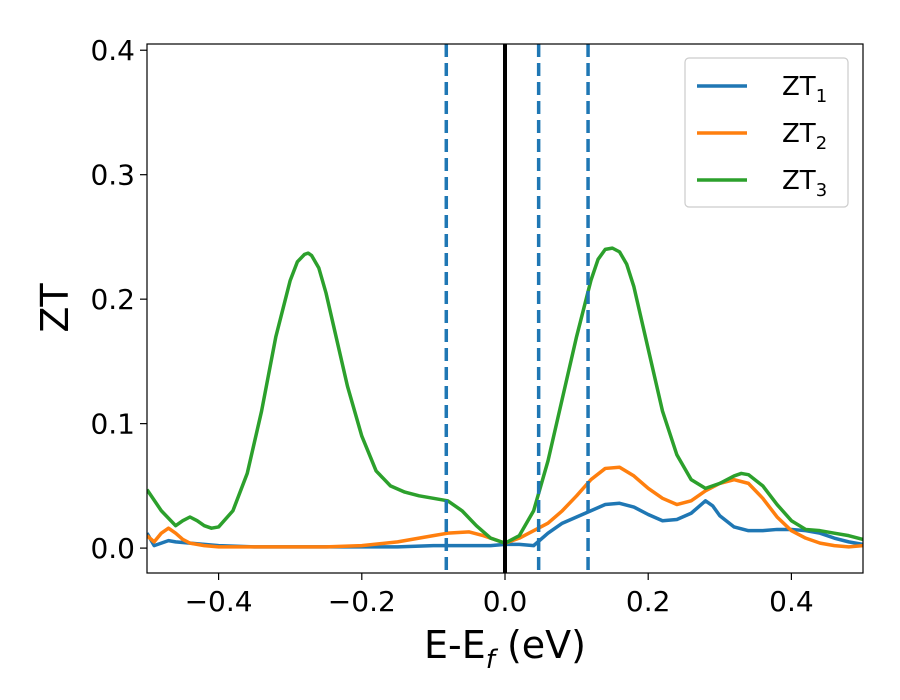  I want to click on y-tick-label: 0.0, so click(112, 548).